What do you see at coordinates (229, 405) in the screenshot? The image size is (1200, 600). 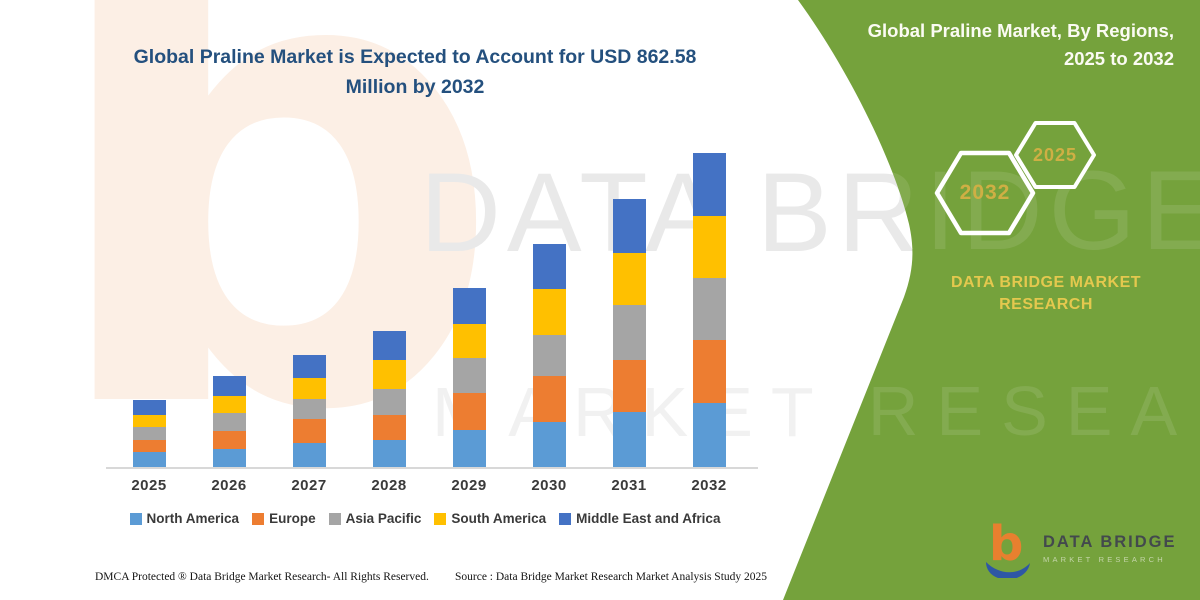 I see `bar-2026-segment-south-america` at bounding box center [229, 405].